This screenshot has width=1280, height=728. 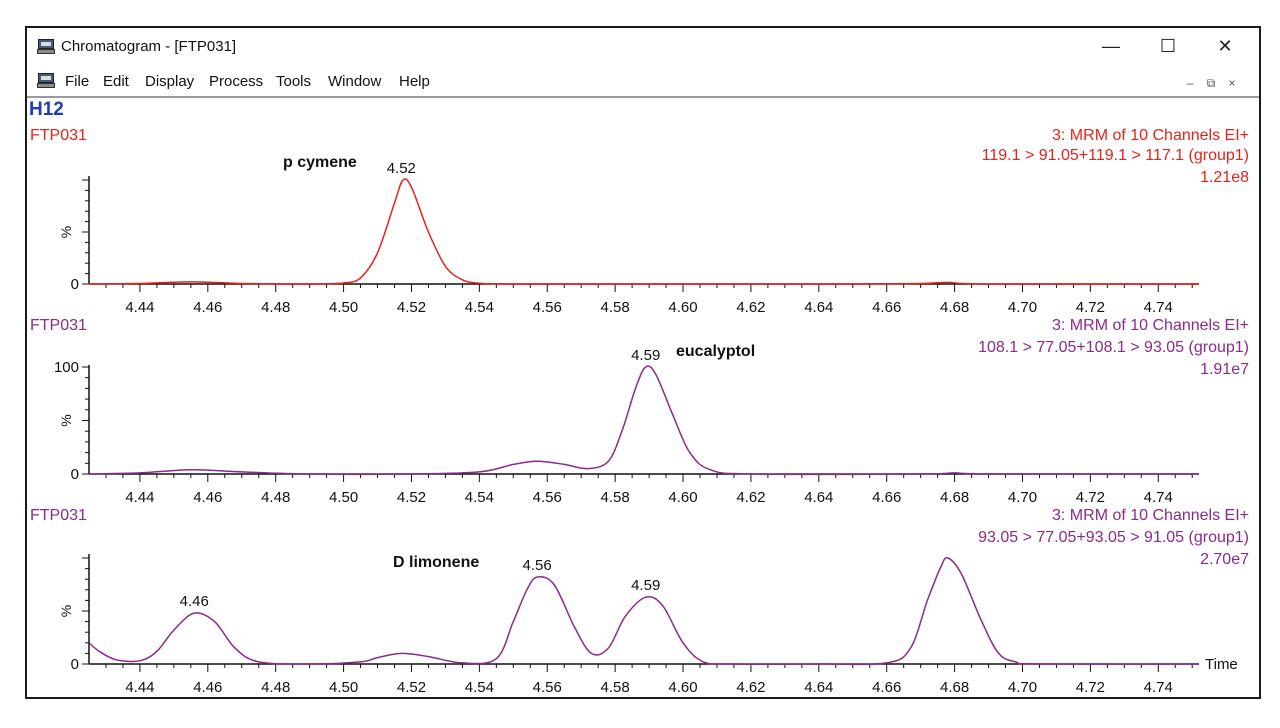 I want to click on menu-process: Process, so click(x=236, y=81).